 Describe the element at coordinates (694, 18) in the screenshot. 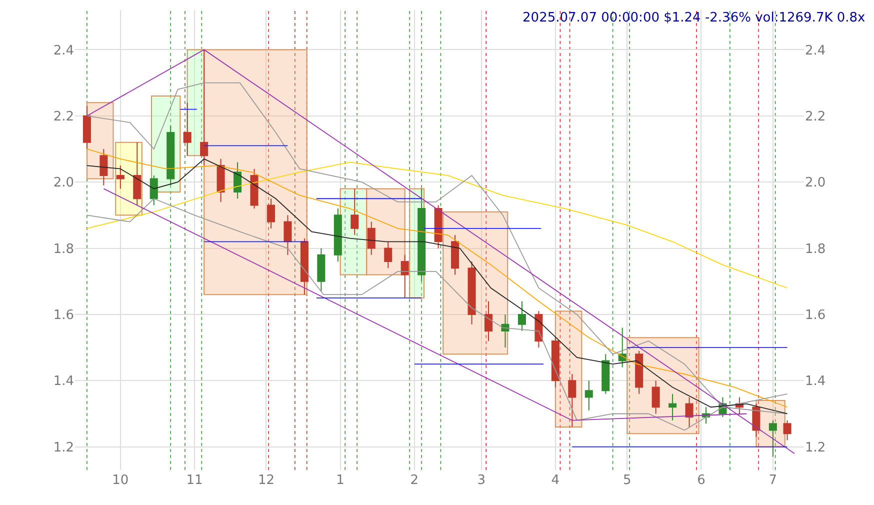

I see `chart-title: 2025.07.07 00:00:00 $1.24 -2.36% vol:1269.7K 0.8x` at that location.